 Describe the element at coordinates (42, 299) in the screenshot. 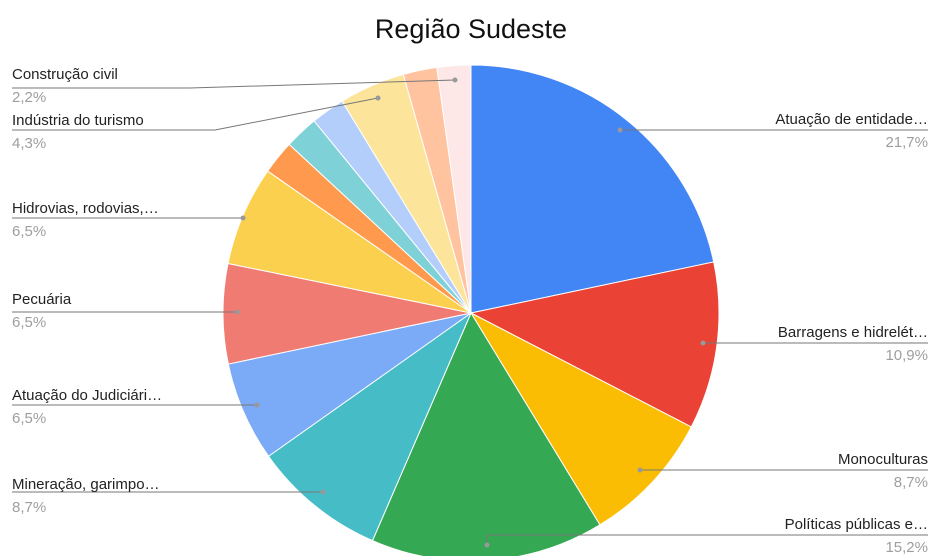

I see `slice-label: Pecuária` at that location.